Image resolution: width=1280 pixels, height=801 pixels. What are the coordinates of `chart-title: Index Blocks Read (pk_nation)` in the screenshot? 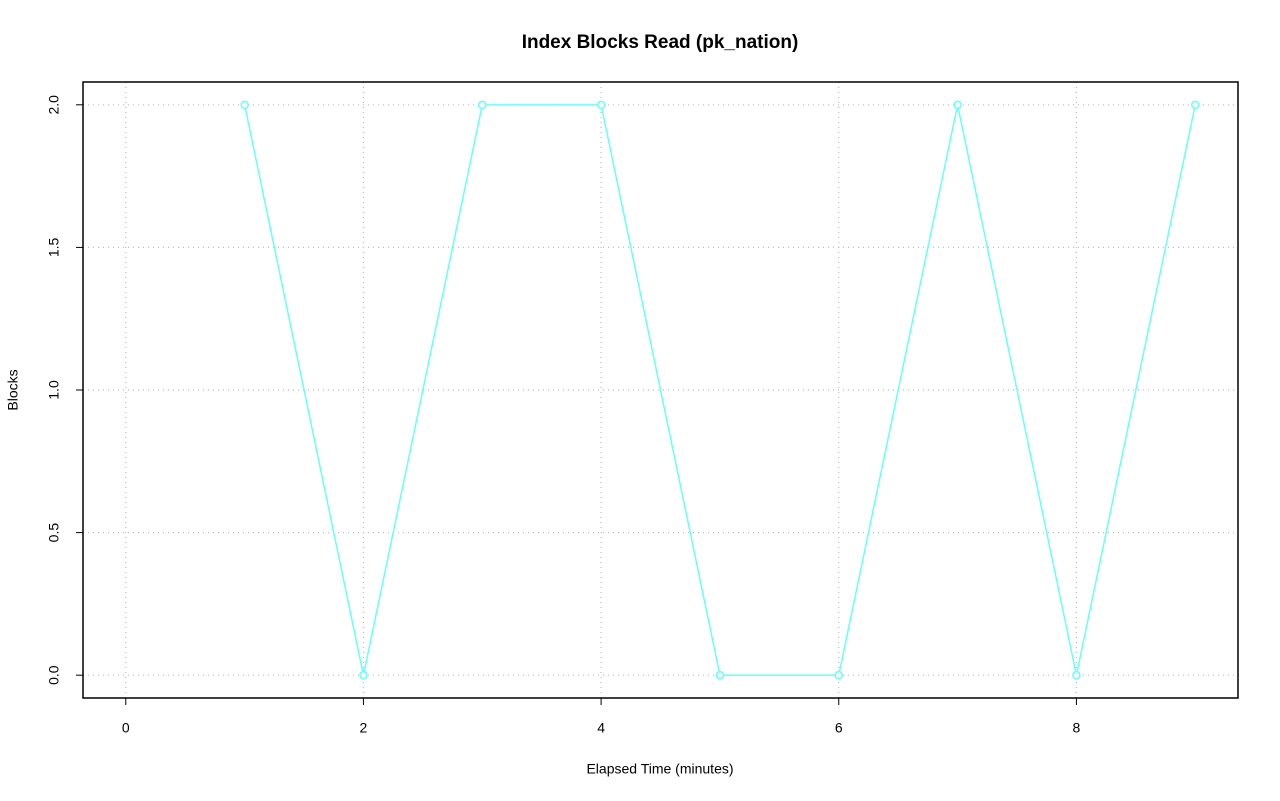 It's located at (660, 42).